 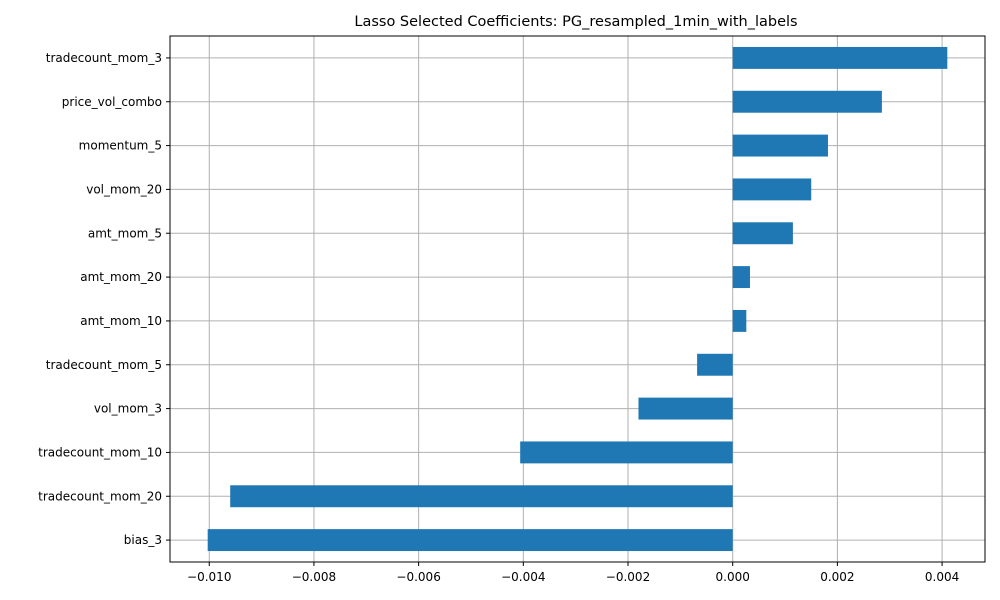 What do you see at coordinates (104, 365) in the screenshot?
I see `y-tick-label: tradecount_mom_5` at bounding box center [104, 365].